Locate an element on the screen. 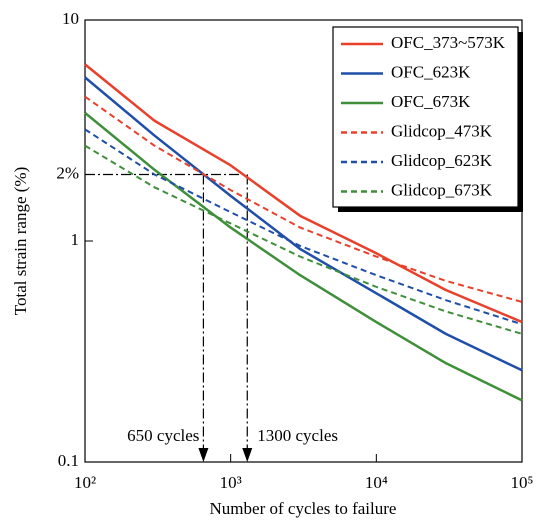 The image size is (543, 530). x-tick-label: 10³ is located at coordinates (231, 482).